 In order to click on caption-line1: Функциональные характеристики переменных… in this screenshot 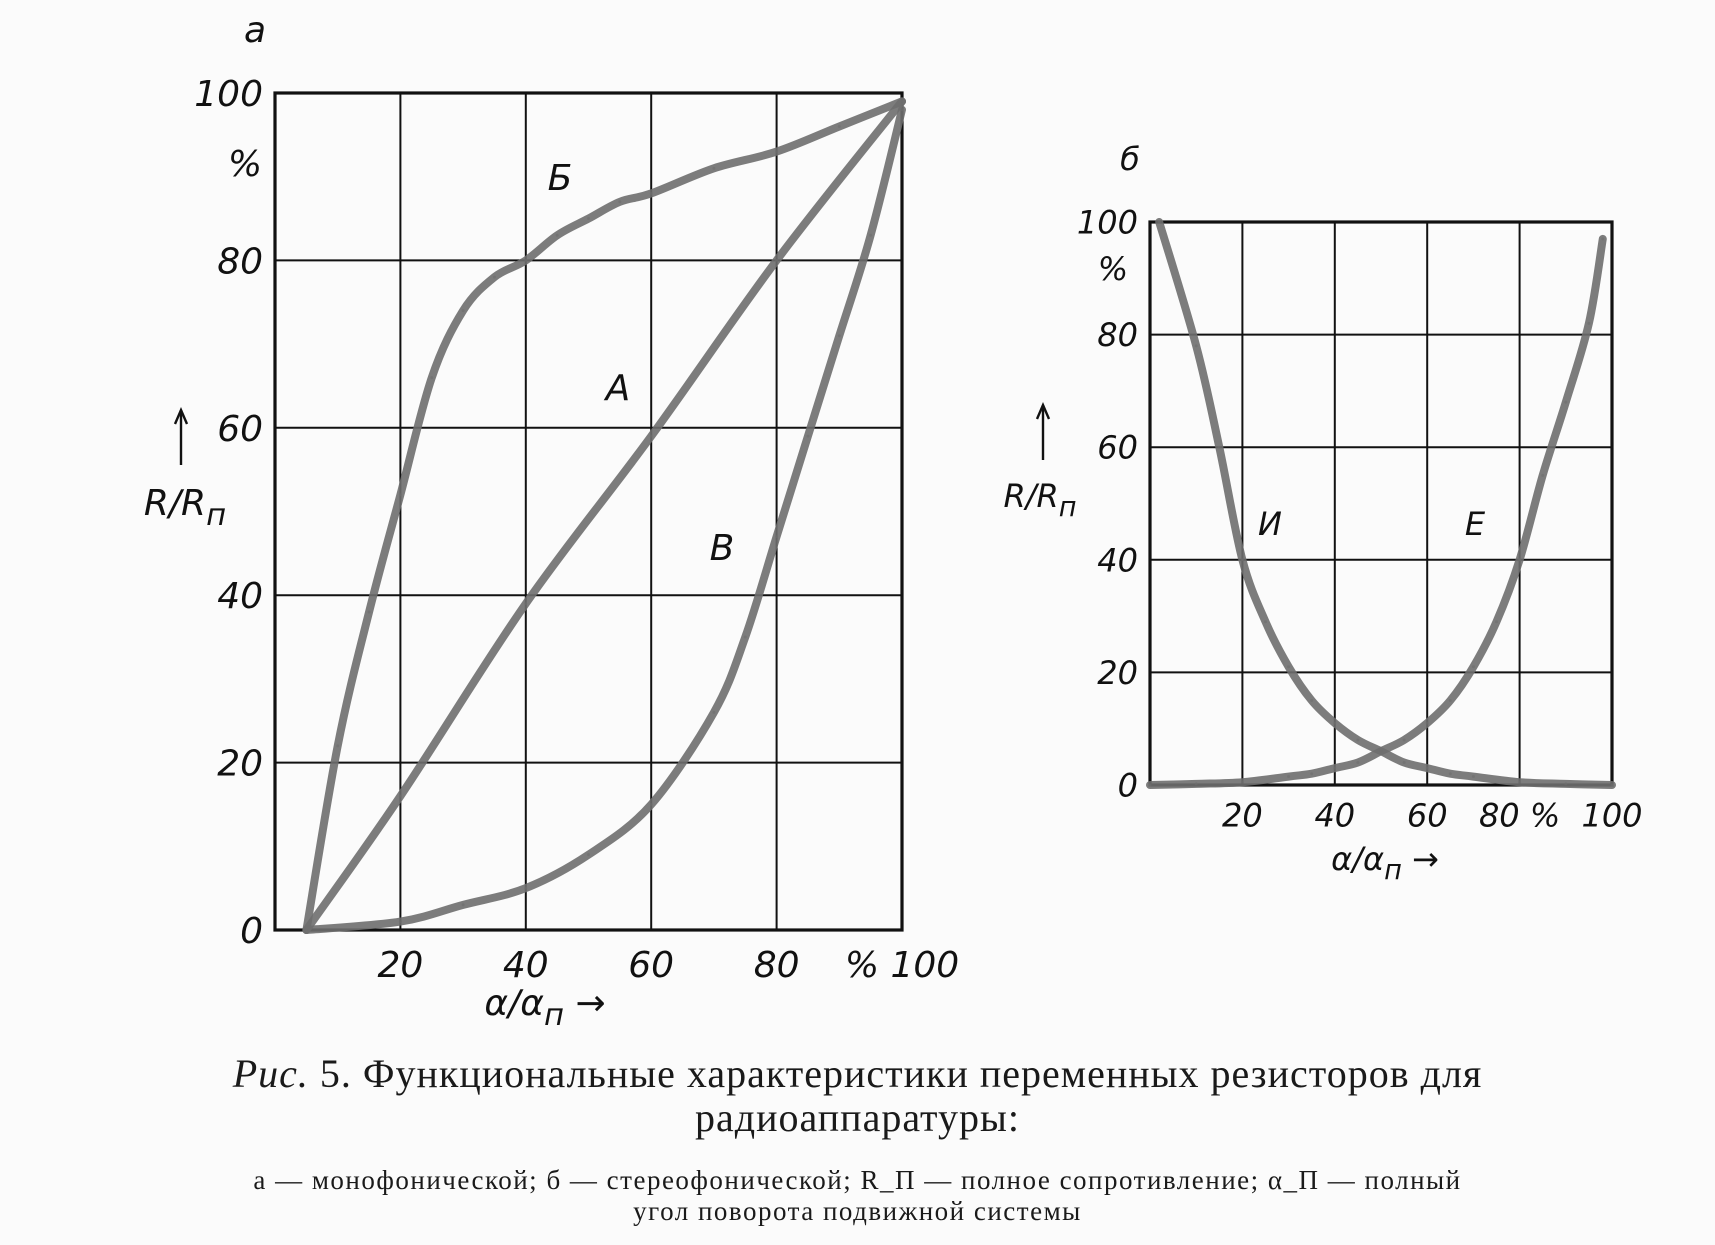, I will do `click(922, 1073)`.